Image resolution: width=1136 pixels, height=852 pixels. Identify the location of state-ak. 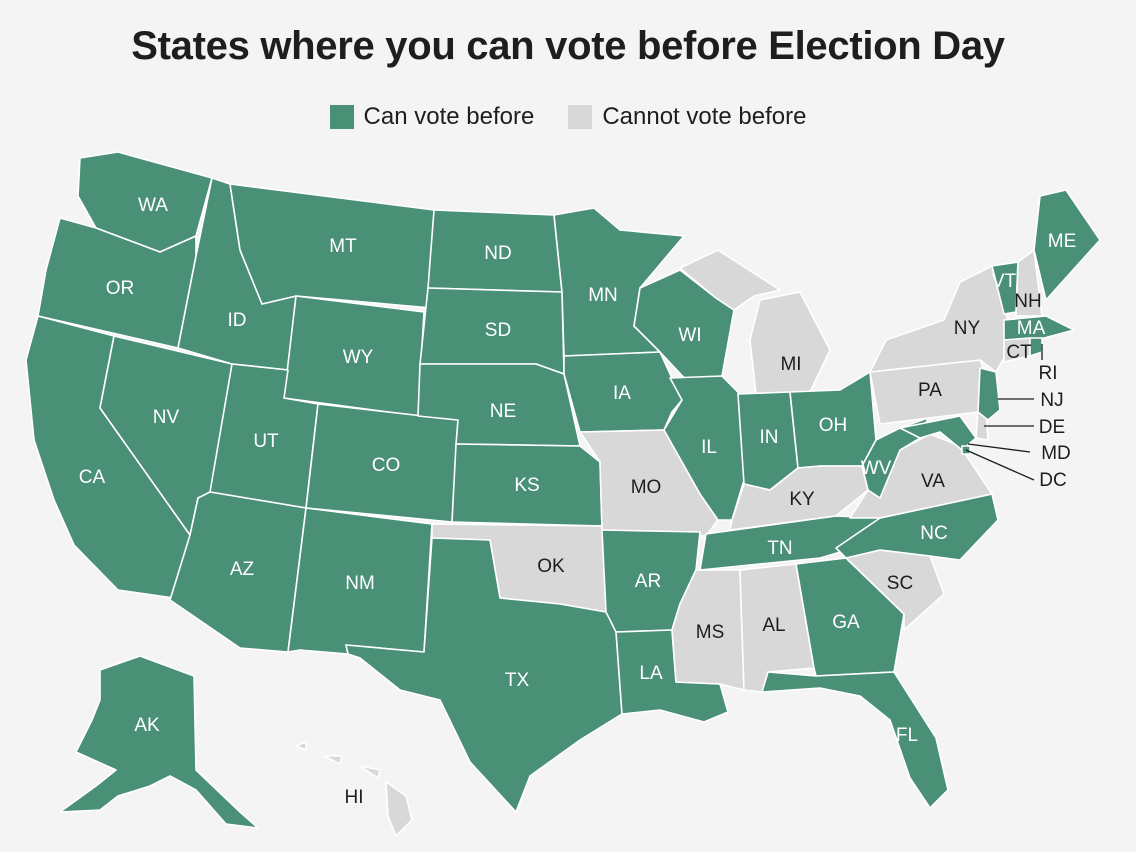
(159, 742).